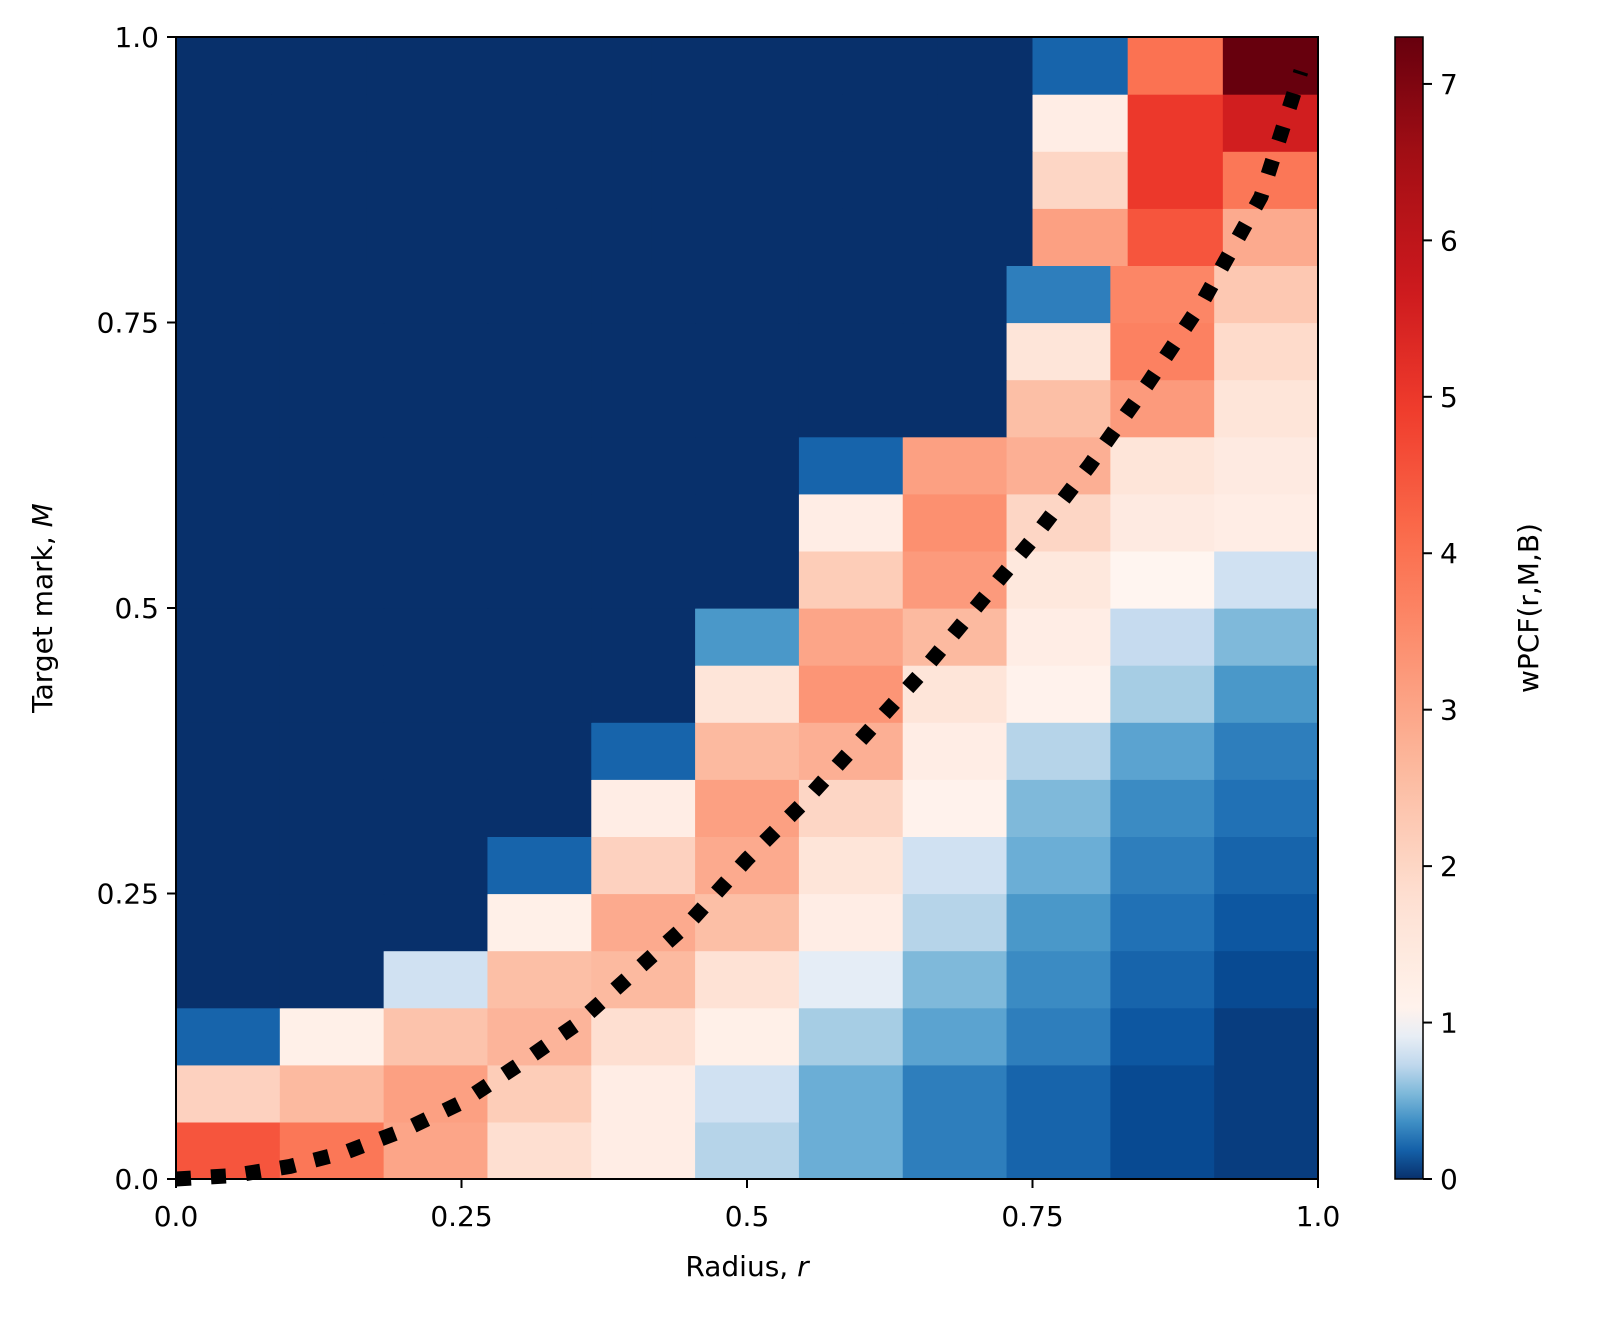 The height and width of the screenshot is (1334, 1600). I want to click on colorbar-ticks: 0 1 2 3 4 5 6 7, so click(1440, 632).